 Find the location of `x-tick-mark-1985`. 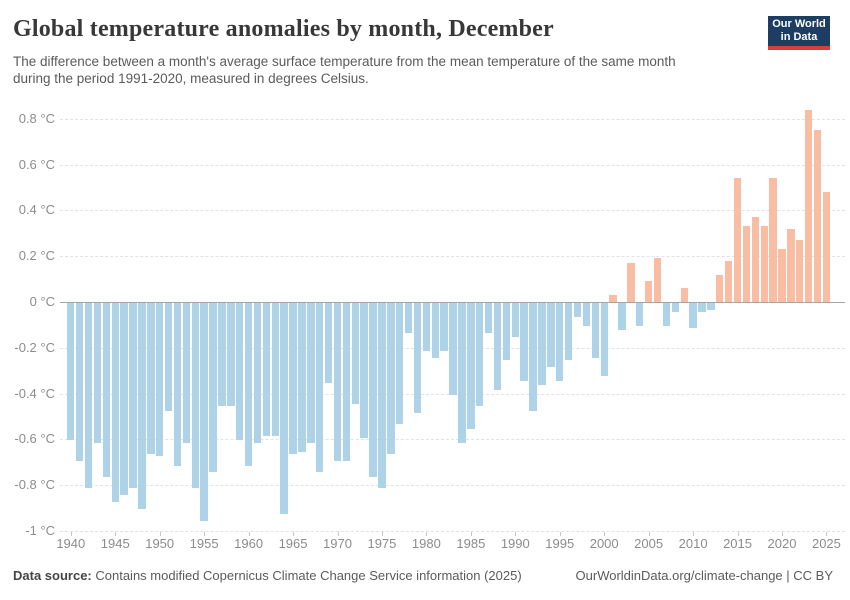

x-tick-mark-1985 is located at coordinates (471, 534).